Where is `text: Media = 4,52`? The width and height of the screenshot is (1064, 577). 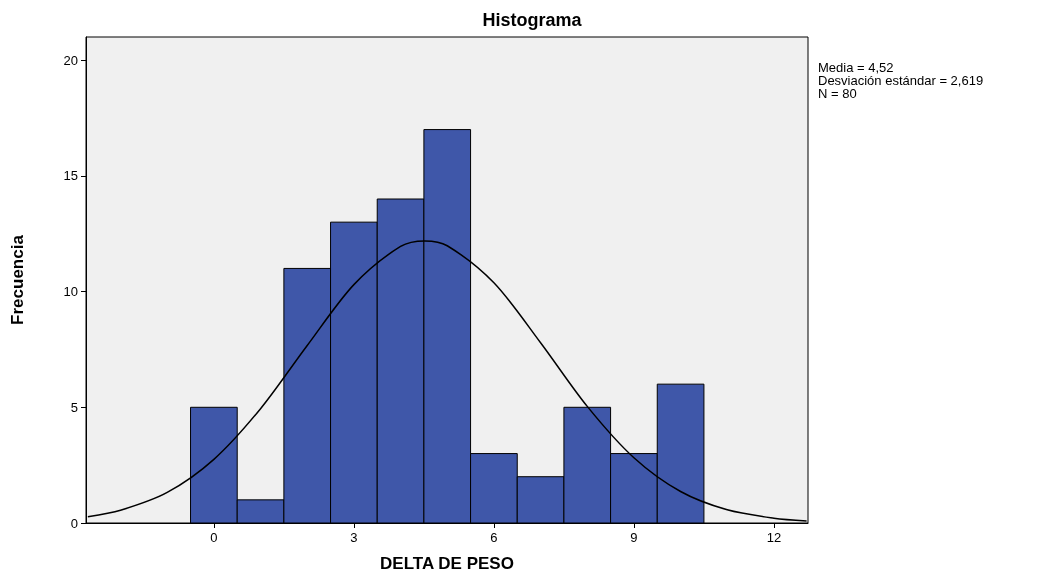 text: Media = 4,52 is located at coordinates (856, 67).